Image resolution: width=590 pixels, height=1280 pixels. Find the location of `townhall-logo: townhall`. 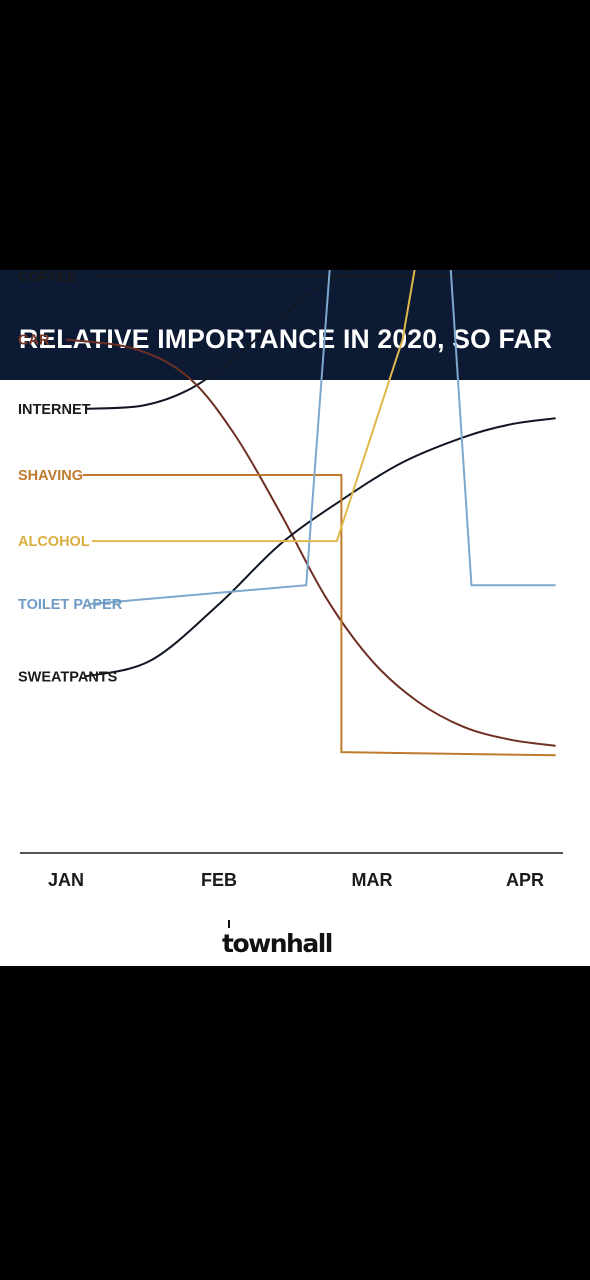

townhall-logo: townhall is located at coordinates (277, 939).